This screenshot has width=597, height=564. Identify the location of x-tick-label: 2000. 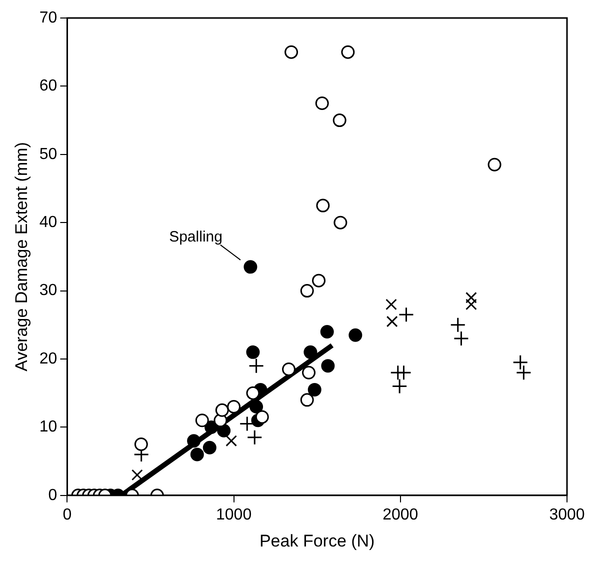
(400, 515).